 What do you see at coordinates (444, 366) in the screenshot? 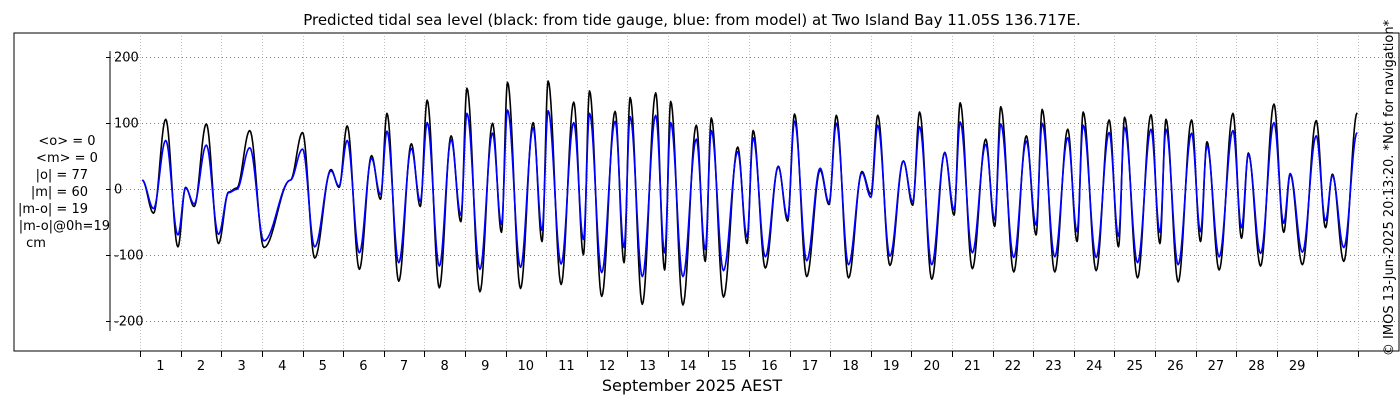
I see `x-tick-label: 8` at bounding box center [444, 366].